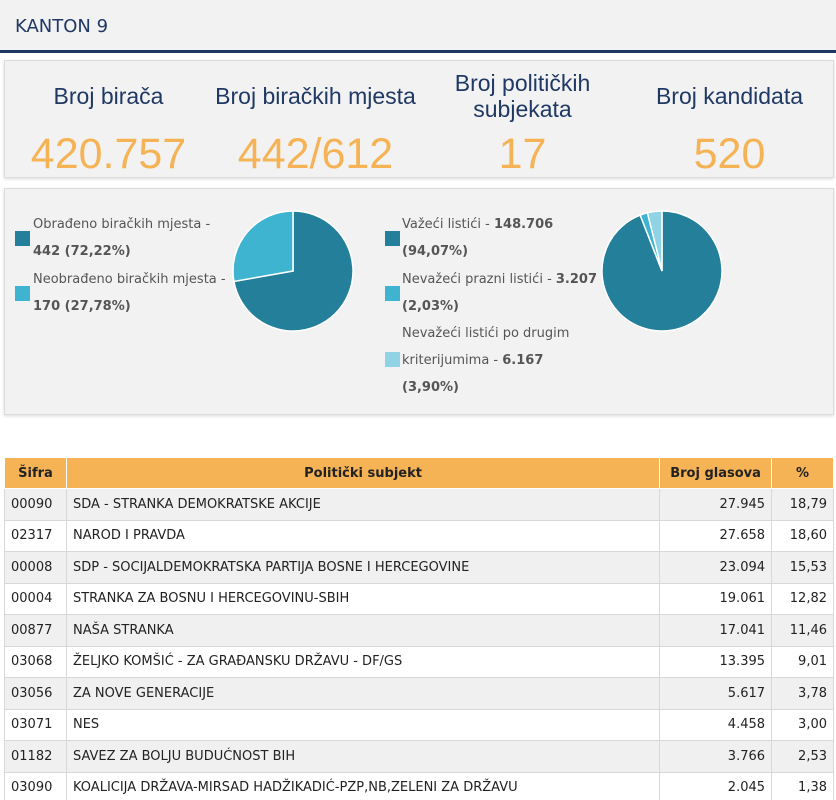 The image size is (836, 800). I want to click on legend-percent: (94,07%), so click(435, 251).